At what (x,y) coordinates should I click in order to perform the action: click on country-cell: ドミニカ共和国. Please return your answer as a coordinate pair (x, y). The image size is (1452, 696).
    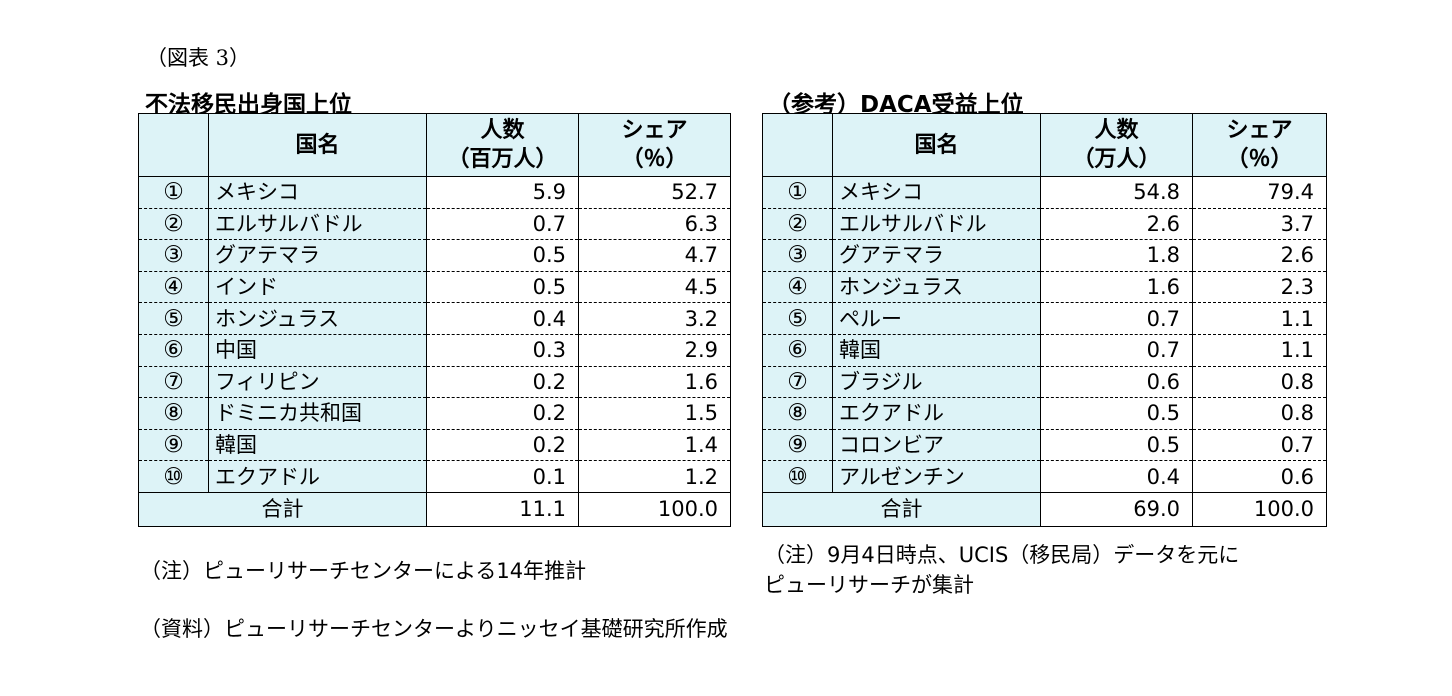
    Looking at the image, I should click on (317, 413).